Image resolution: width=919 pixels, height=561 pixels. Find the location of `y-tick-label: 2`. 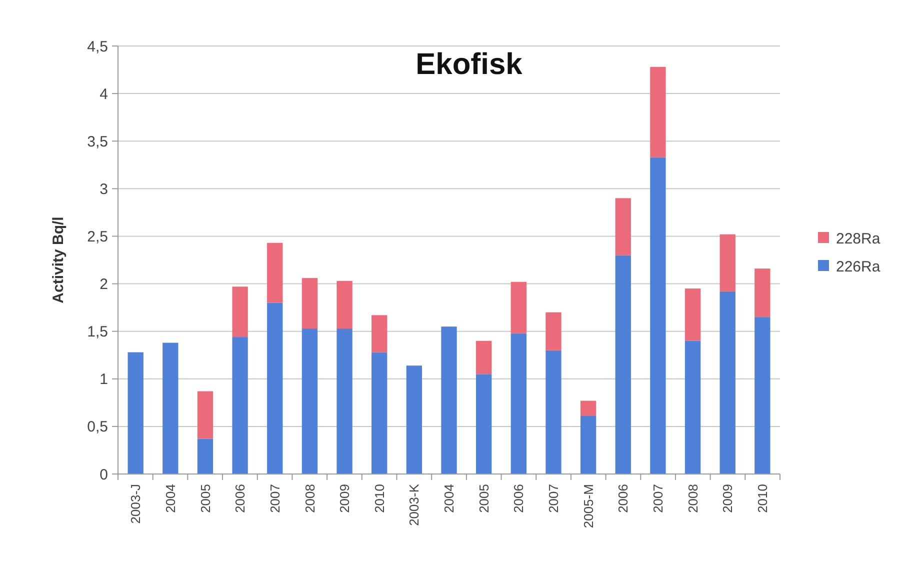

y-tick-label: 2 is located at coordinates (104, 285).